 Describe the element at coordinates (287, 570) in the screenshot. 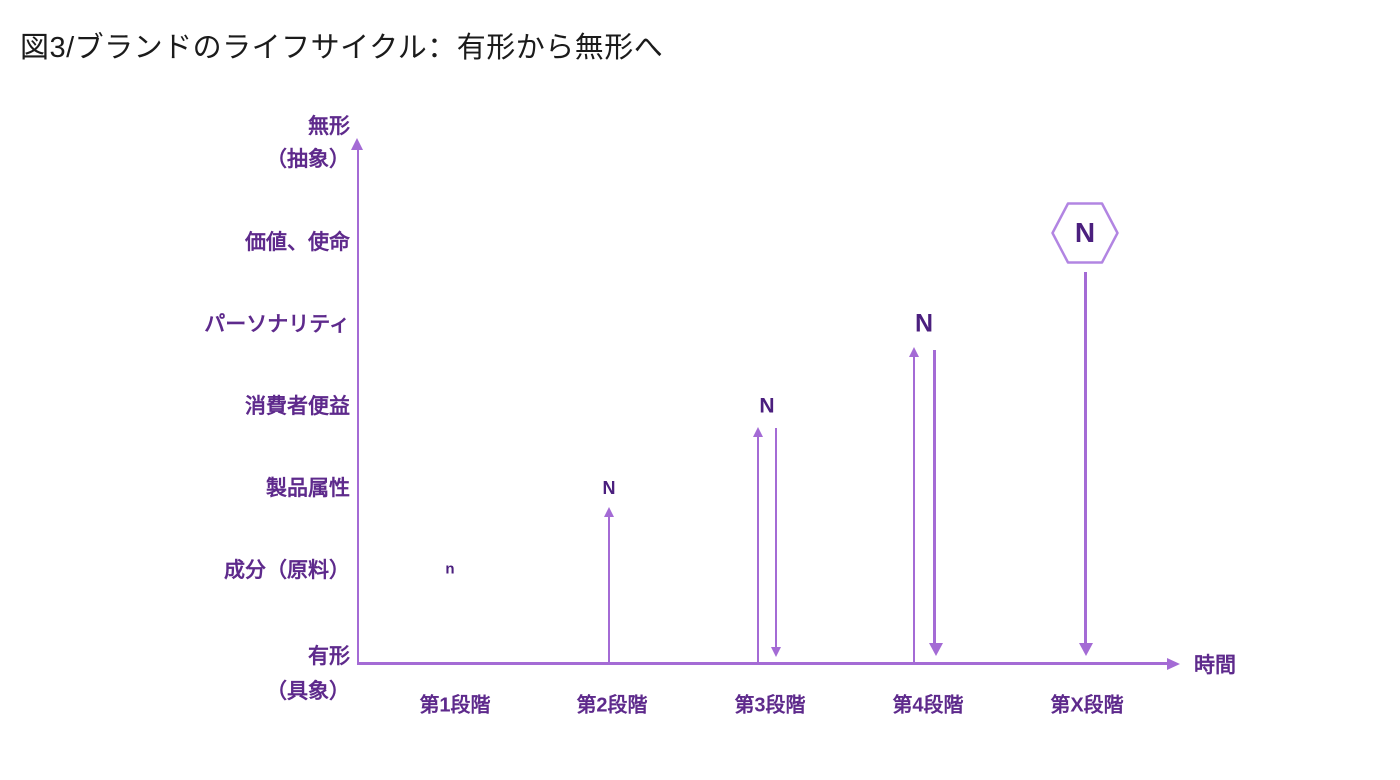

I see `y-axis-level-label-ingredients: 成分（原料）` at that location.